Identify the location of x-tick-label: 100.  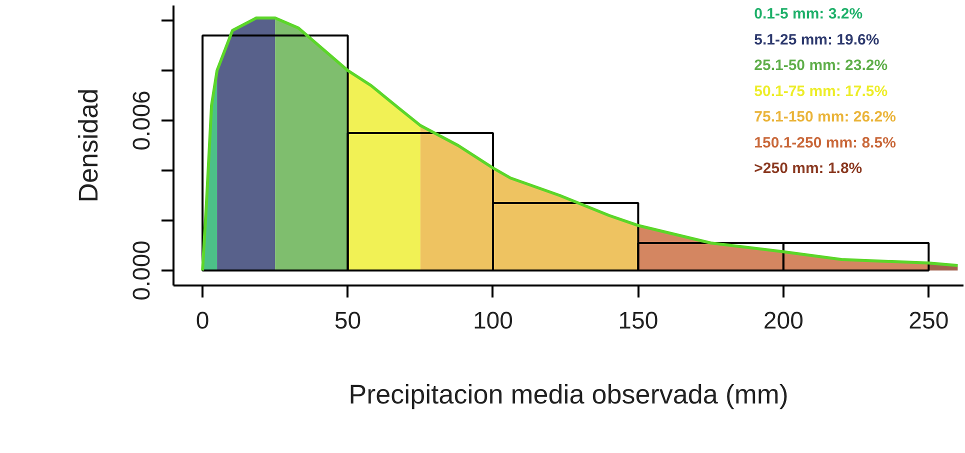
(493, 321).